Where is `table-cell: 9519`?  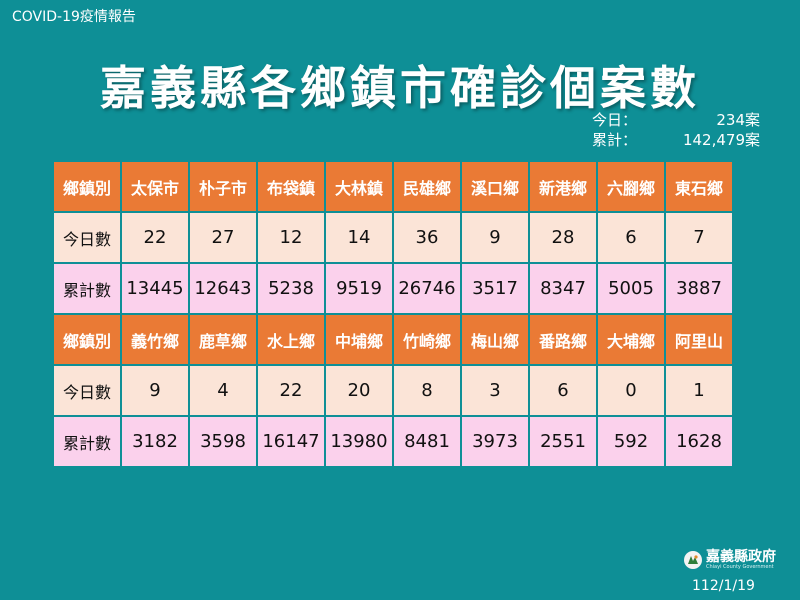 table-cell: 9519 is located at coordinates (359, 288).